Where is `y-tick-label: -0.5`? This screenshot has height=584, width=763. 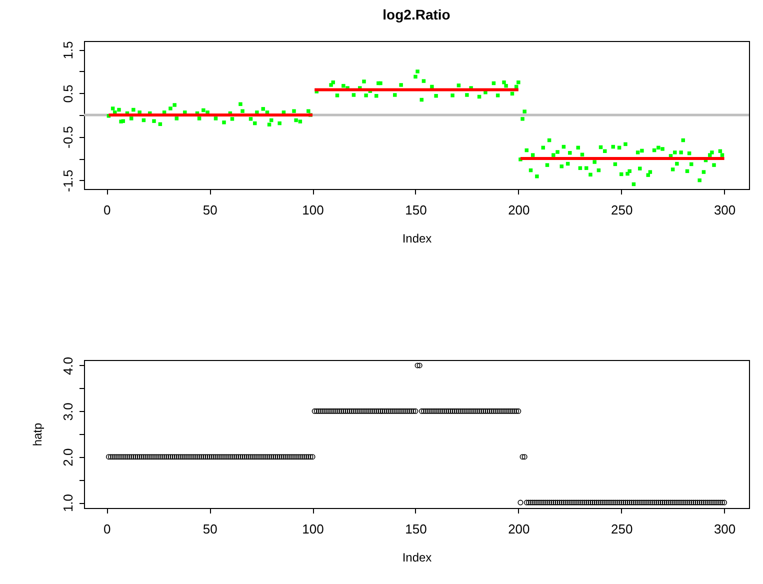 y-tick-label: -0.5 is located at coordinates (68, 137).